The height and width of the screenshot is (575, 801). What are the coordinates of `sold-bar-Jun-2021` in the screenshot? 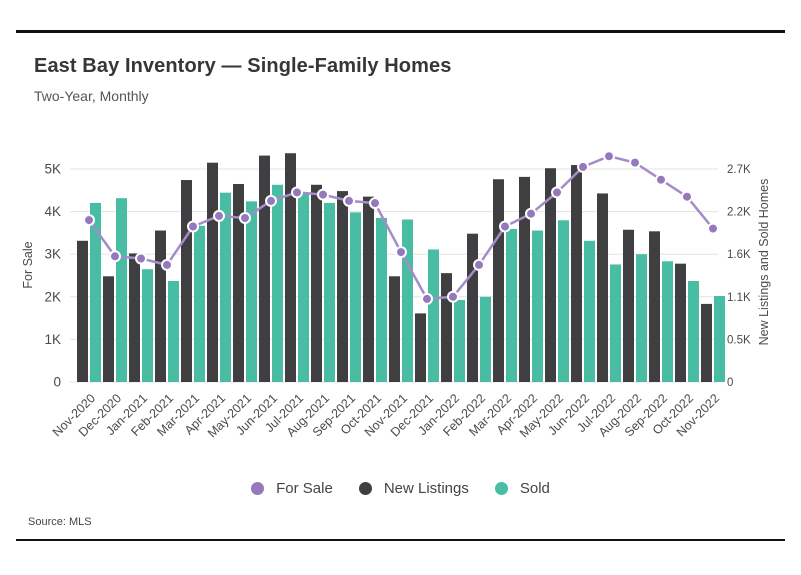 It's located at (277, 283).